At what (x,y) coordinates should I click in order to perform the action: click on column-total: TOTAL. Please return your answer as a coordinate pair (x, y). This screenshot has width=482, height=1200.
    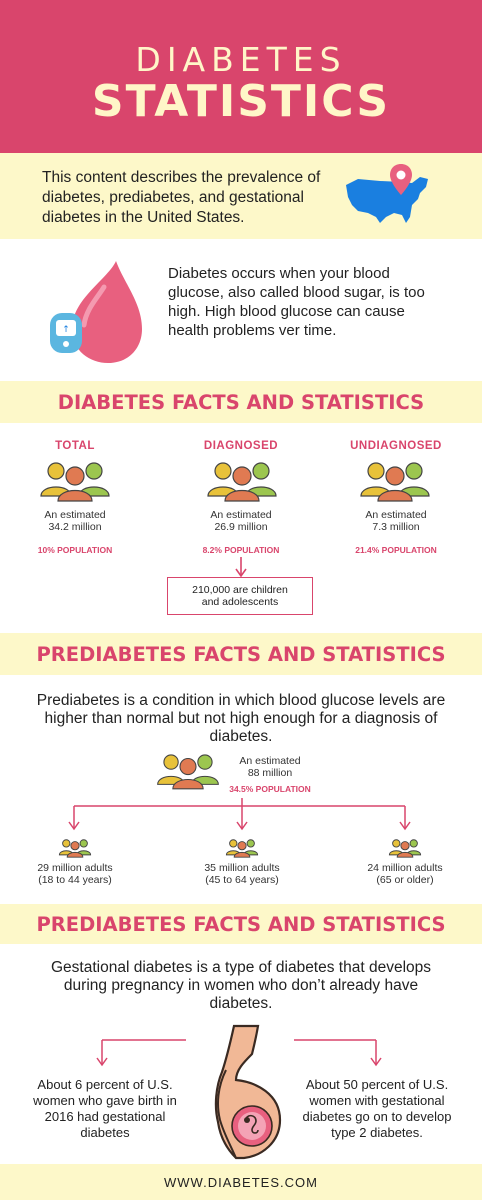
    Looking at the image, I should click on (75, 446).